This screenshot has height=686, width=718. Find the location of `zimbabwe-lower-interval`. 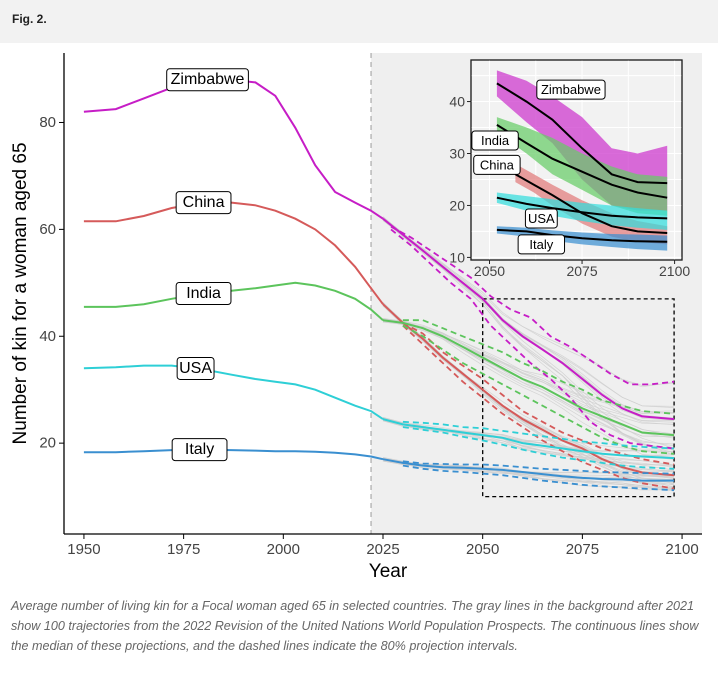

zimbabwe-lower-interval is located at coordinates (532, 339).